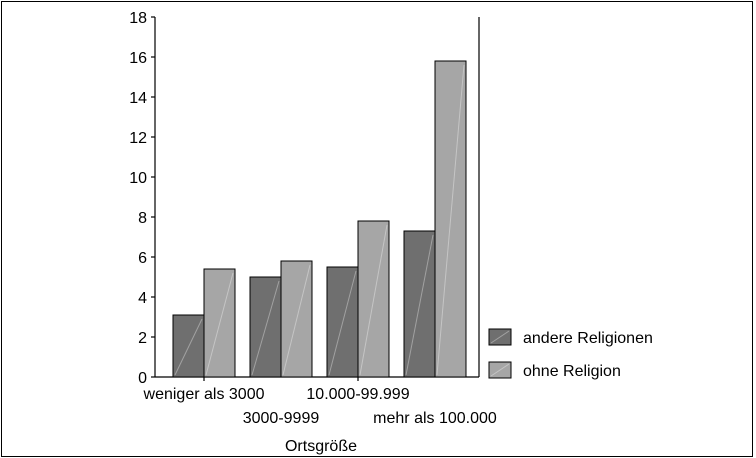 Image resolution: width=756 pixels, height=458 pixels. Describe the element at coordinates (588, 338) in the screenshot. I see `legend-label: andere Religionen` at that location.